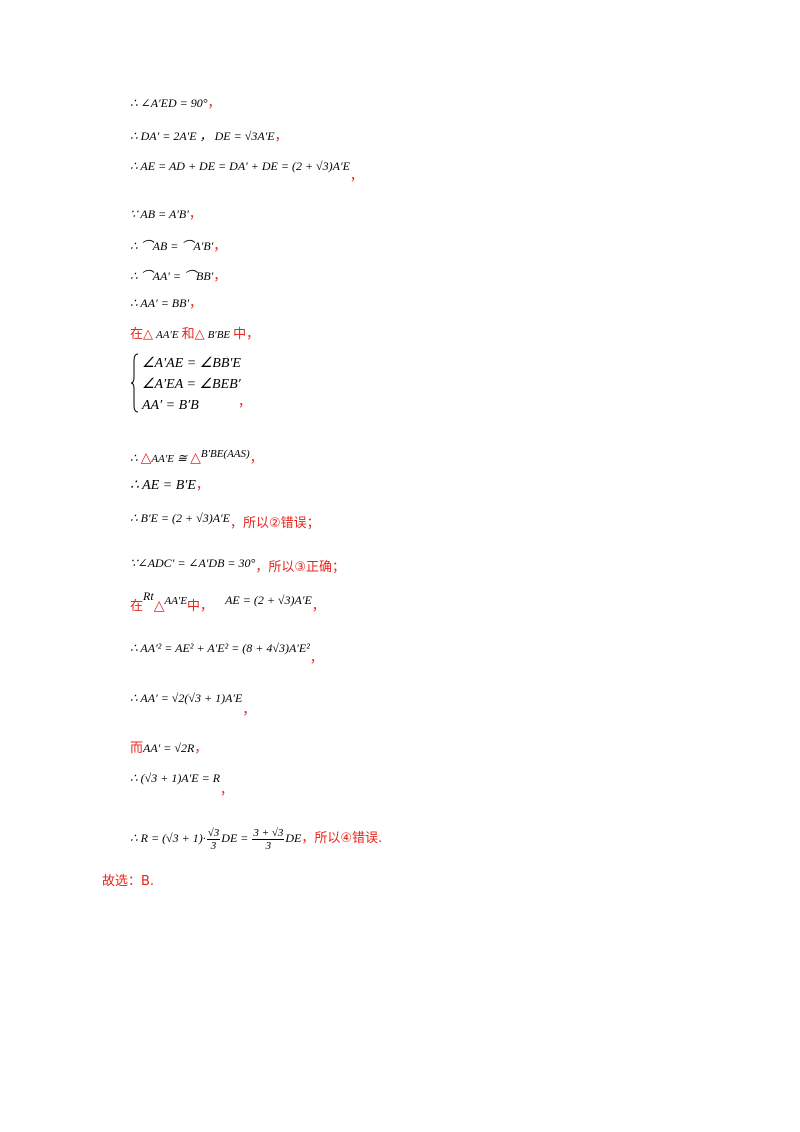  Describe the element at coordinates (246, 171) in the screenshot. I see `step-ae-sum: ∴ AE = AD + DE = DA′ + DE = (2 + √3)A′E，` at that location.